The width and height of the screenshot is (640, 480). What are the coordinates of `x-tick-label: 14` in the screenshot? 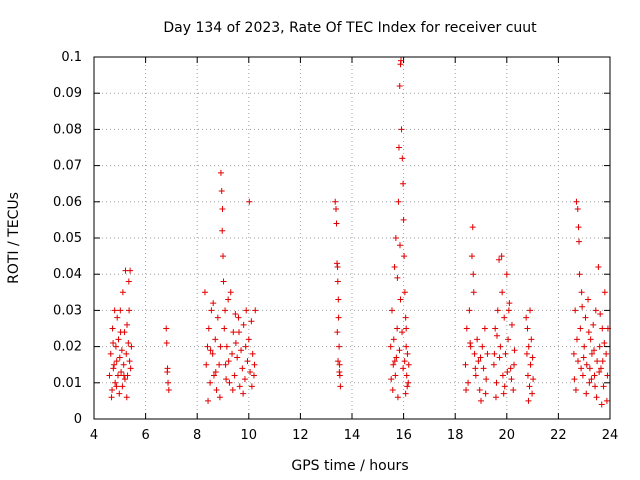 It's located at (352, 435).